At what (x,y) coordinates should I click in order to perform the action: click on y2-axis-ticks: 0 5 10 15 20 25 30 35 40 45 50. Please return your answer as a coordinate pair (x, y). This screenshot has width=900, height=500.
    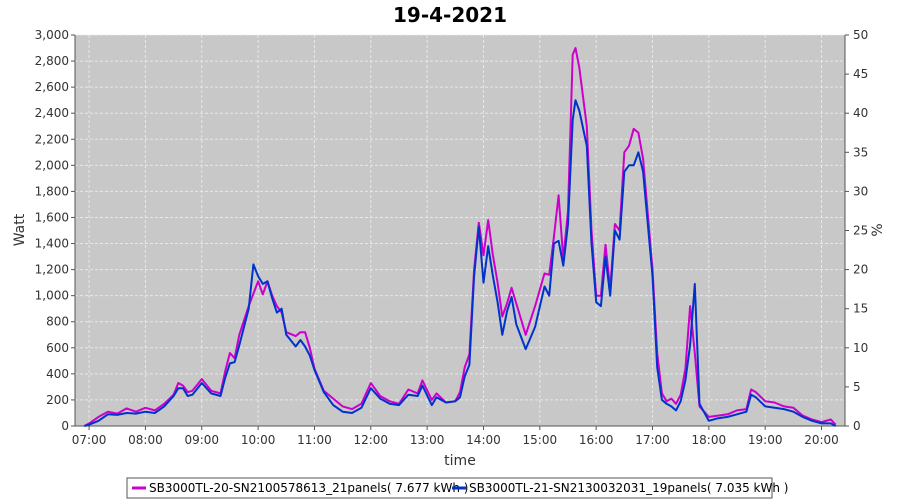
    Looking at the image, I should click on (856, 230).